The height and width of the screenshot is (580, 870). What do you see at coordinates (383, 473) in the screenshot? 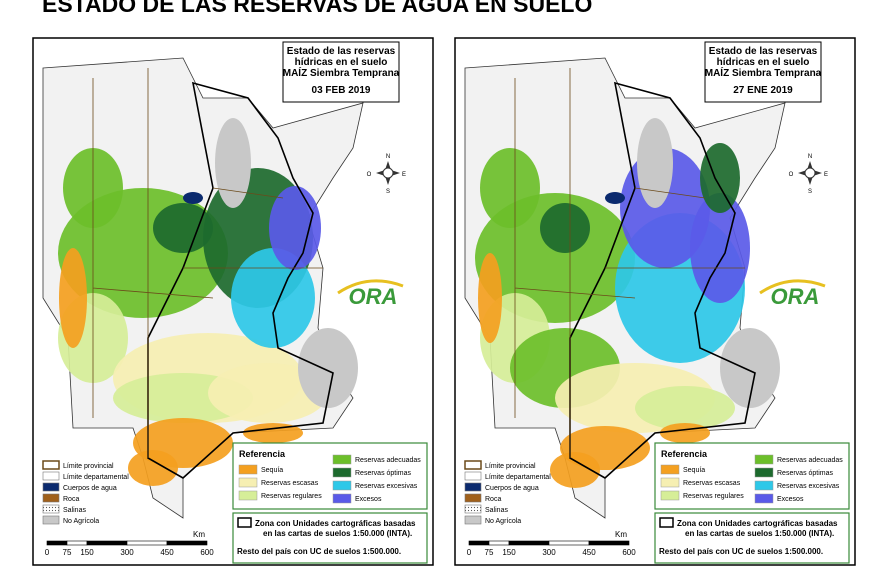
I see `legend-label: Reservas óptimas` at bounding box center [383, 473].